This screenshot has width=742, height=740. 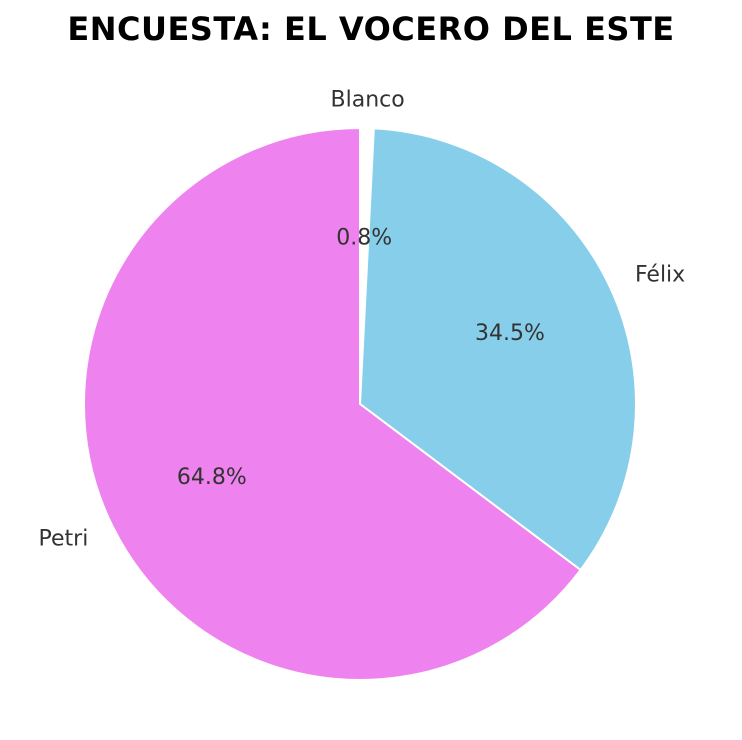 I want to click on slice-label-blanco: Blanco, so click(x=368, y=99).